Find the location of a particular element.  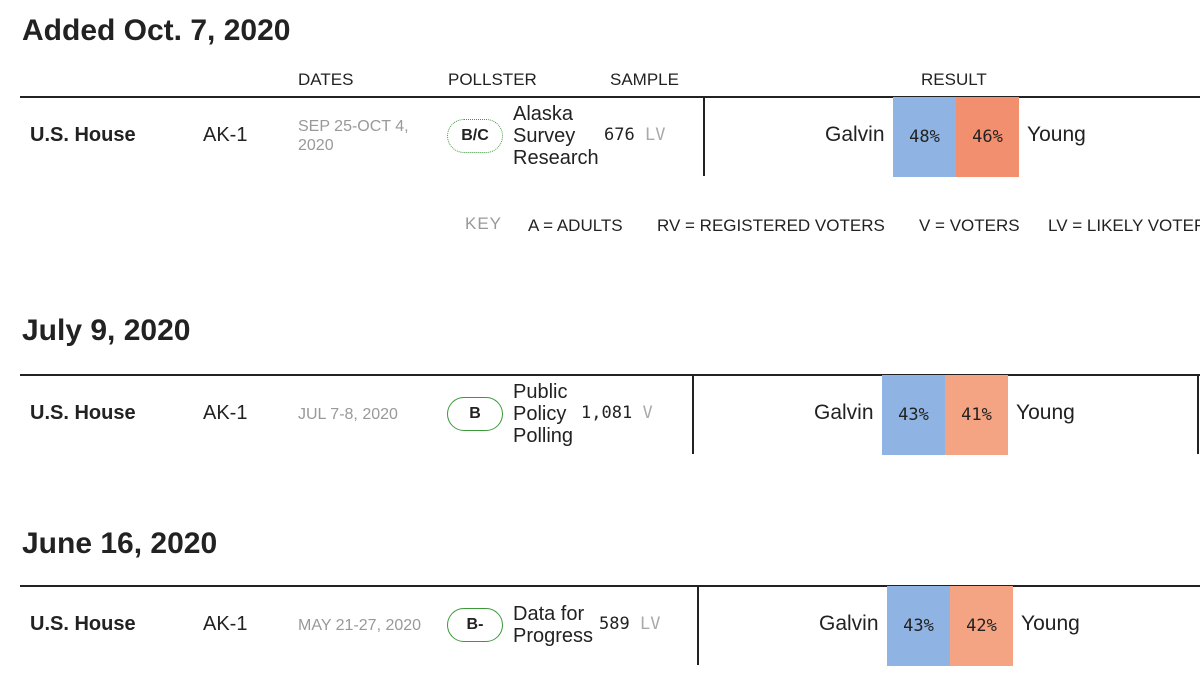

sample-size: 589 LV is located at coordinates (629, 624).